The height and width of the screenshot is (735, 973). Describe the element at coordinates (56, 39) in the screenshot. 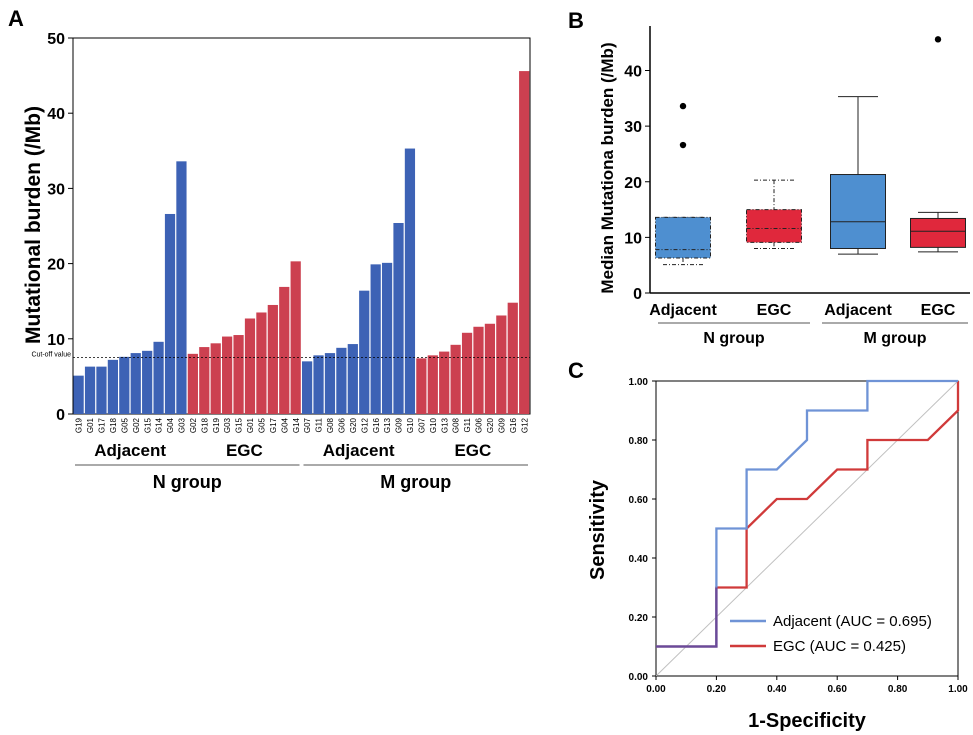

I see `y-tick-label: 50` at that location.